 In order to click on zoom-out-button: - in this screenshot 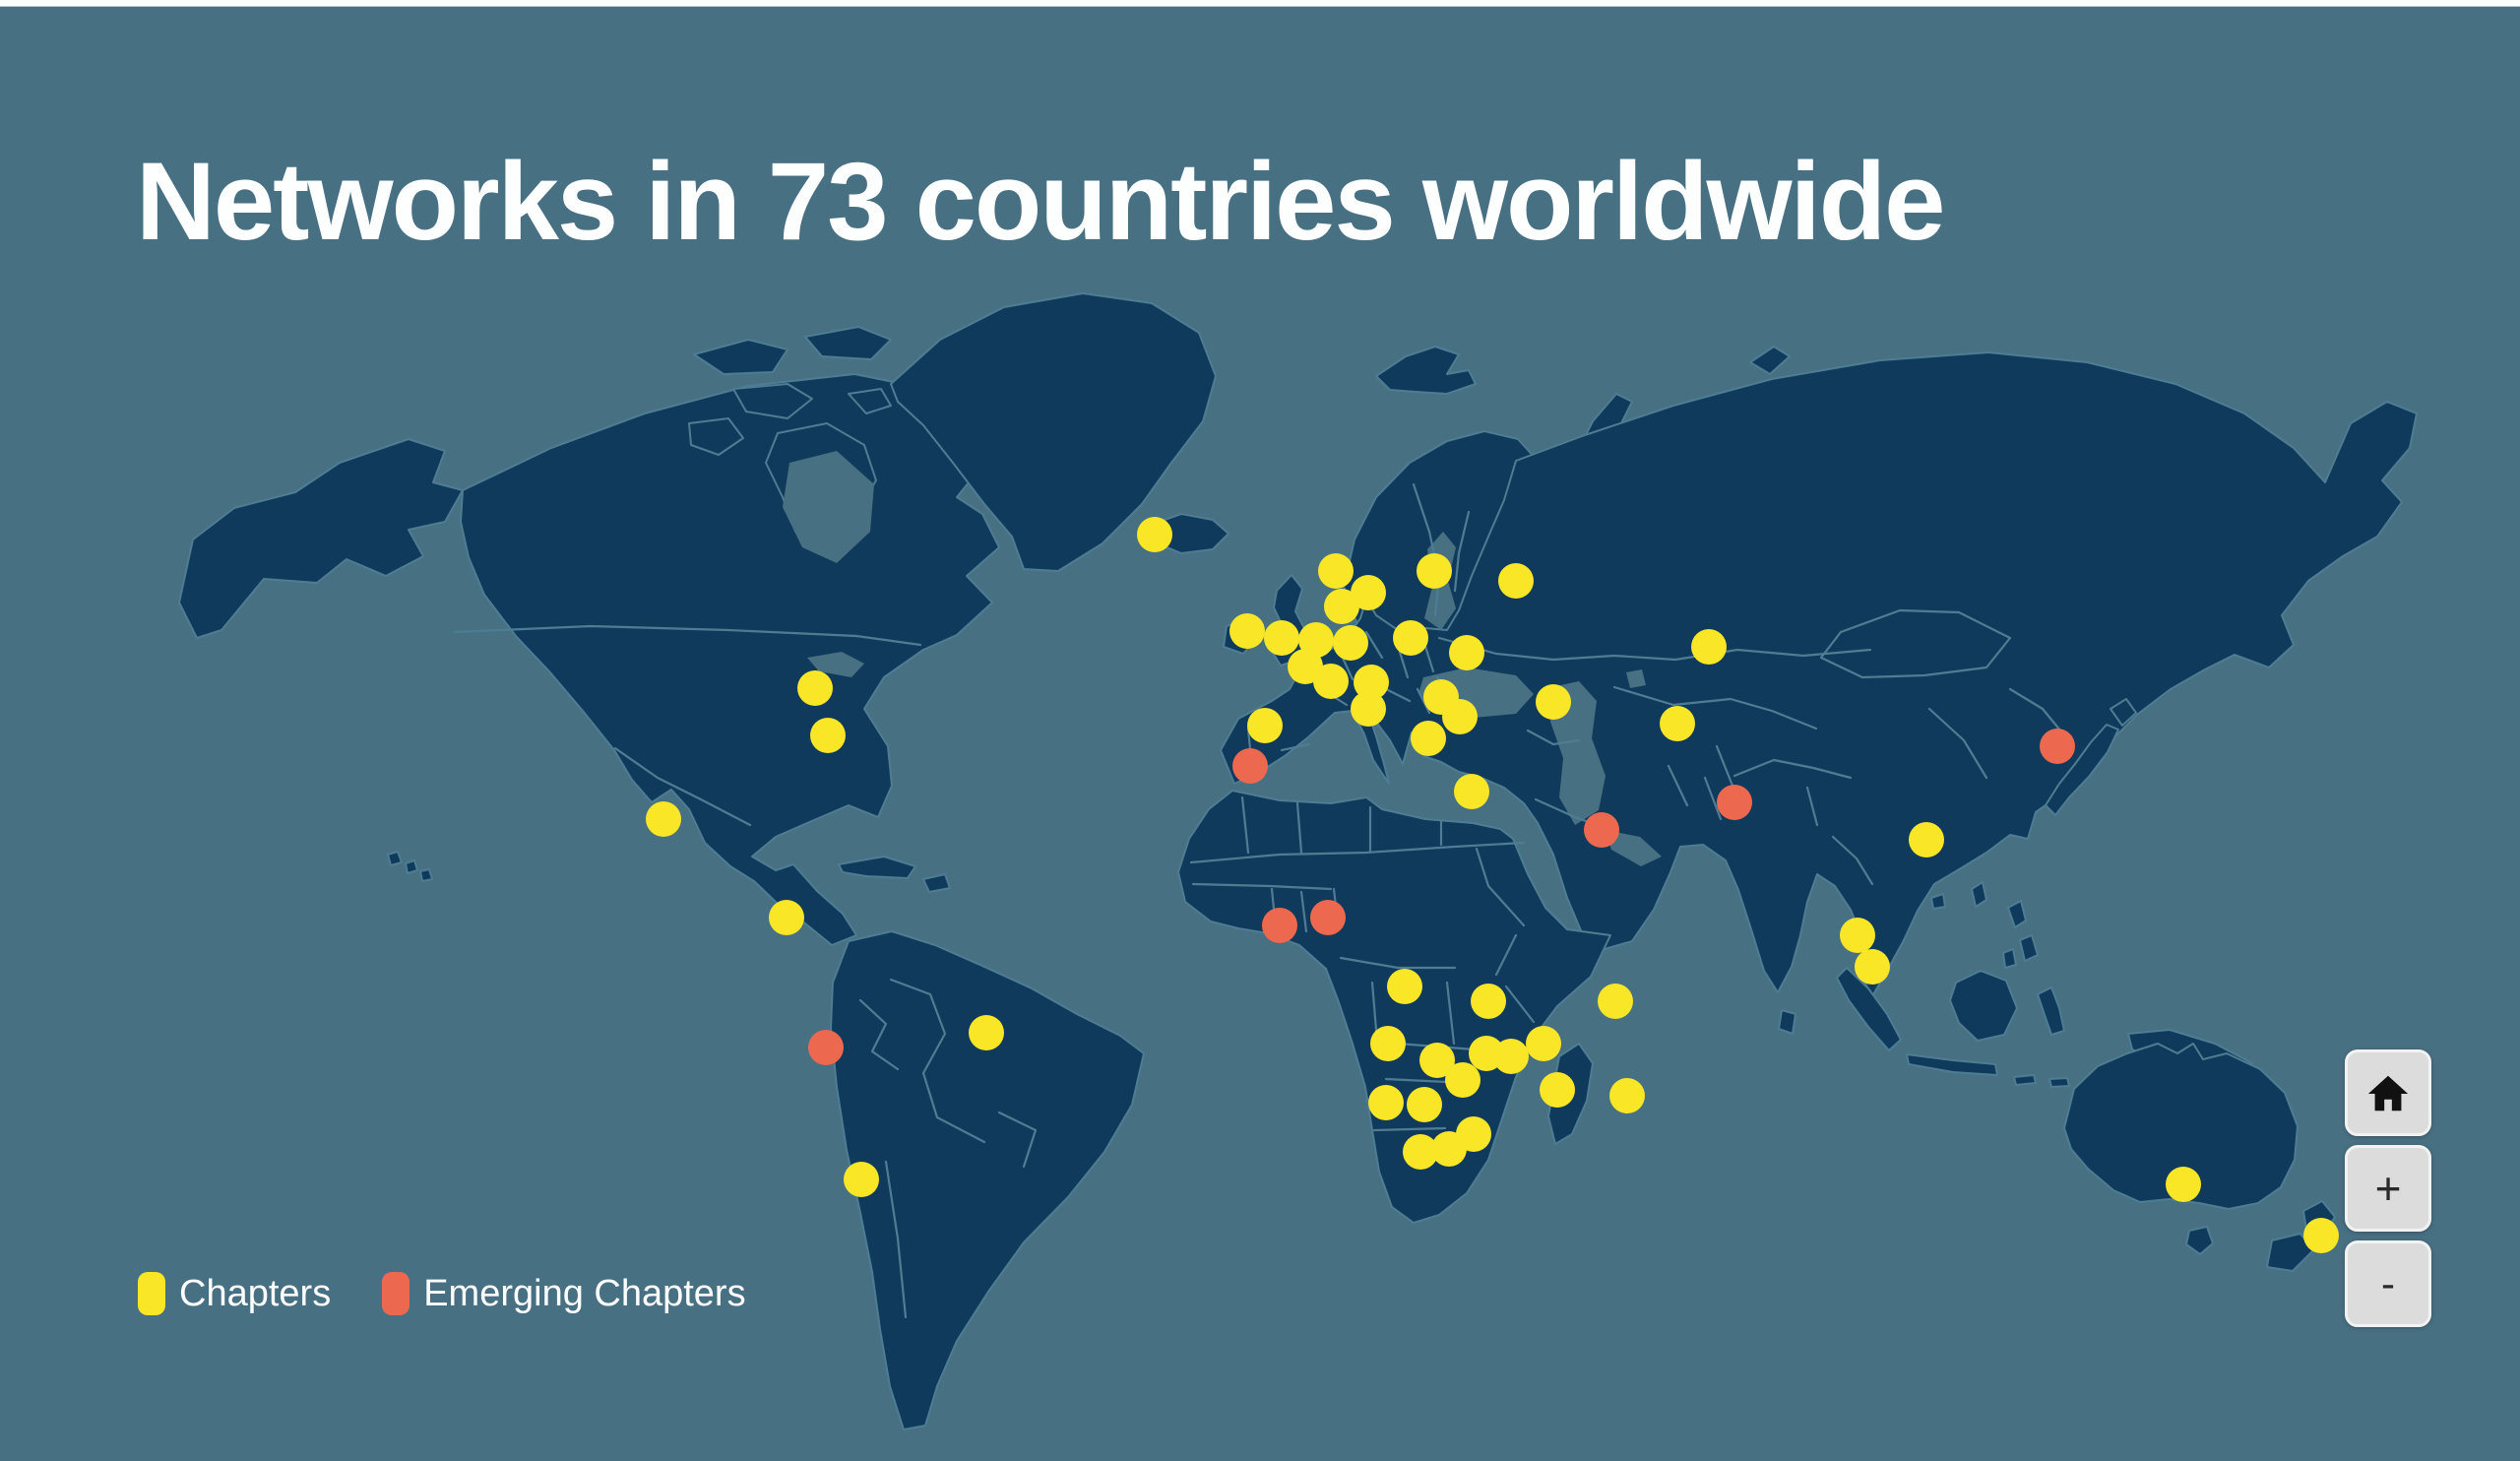, I will do `click(2388, 1283)`.